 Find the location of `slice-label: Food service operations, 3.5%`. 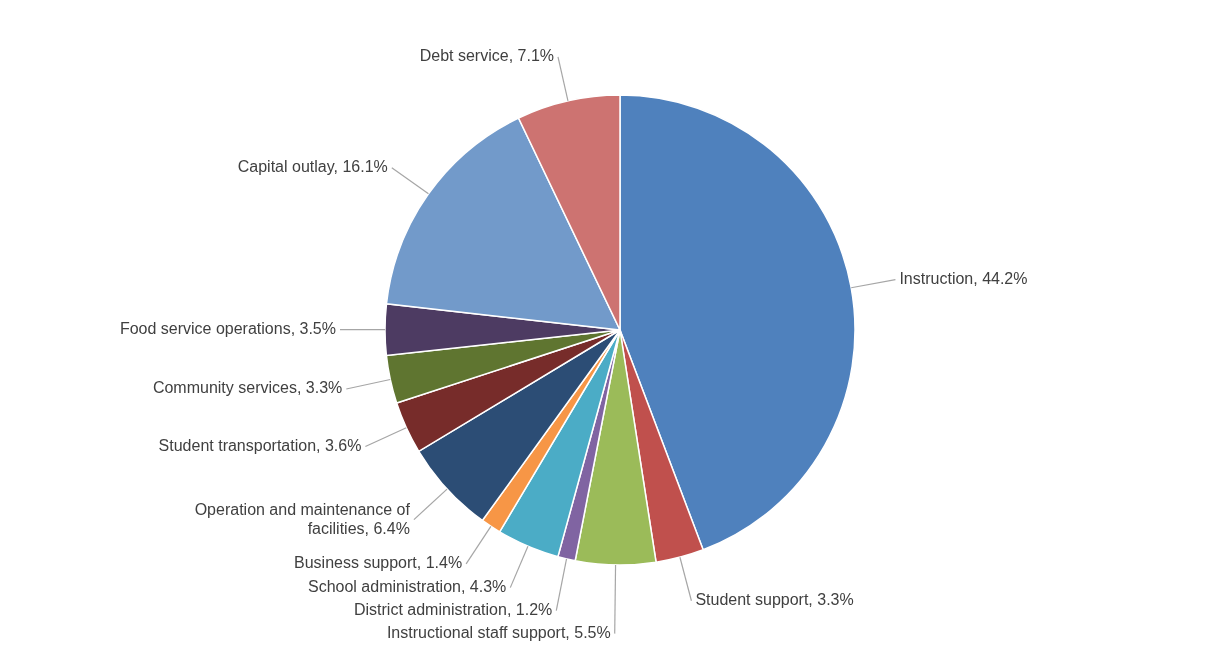

slice-label: Food service operations, 3.5% is located at coordinates (227, 329).